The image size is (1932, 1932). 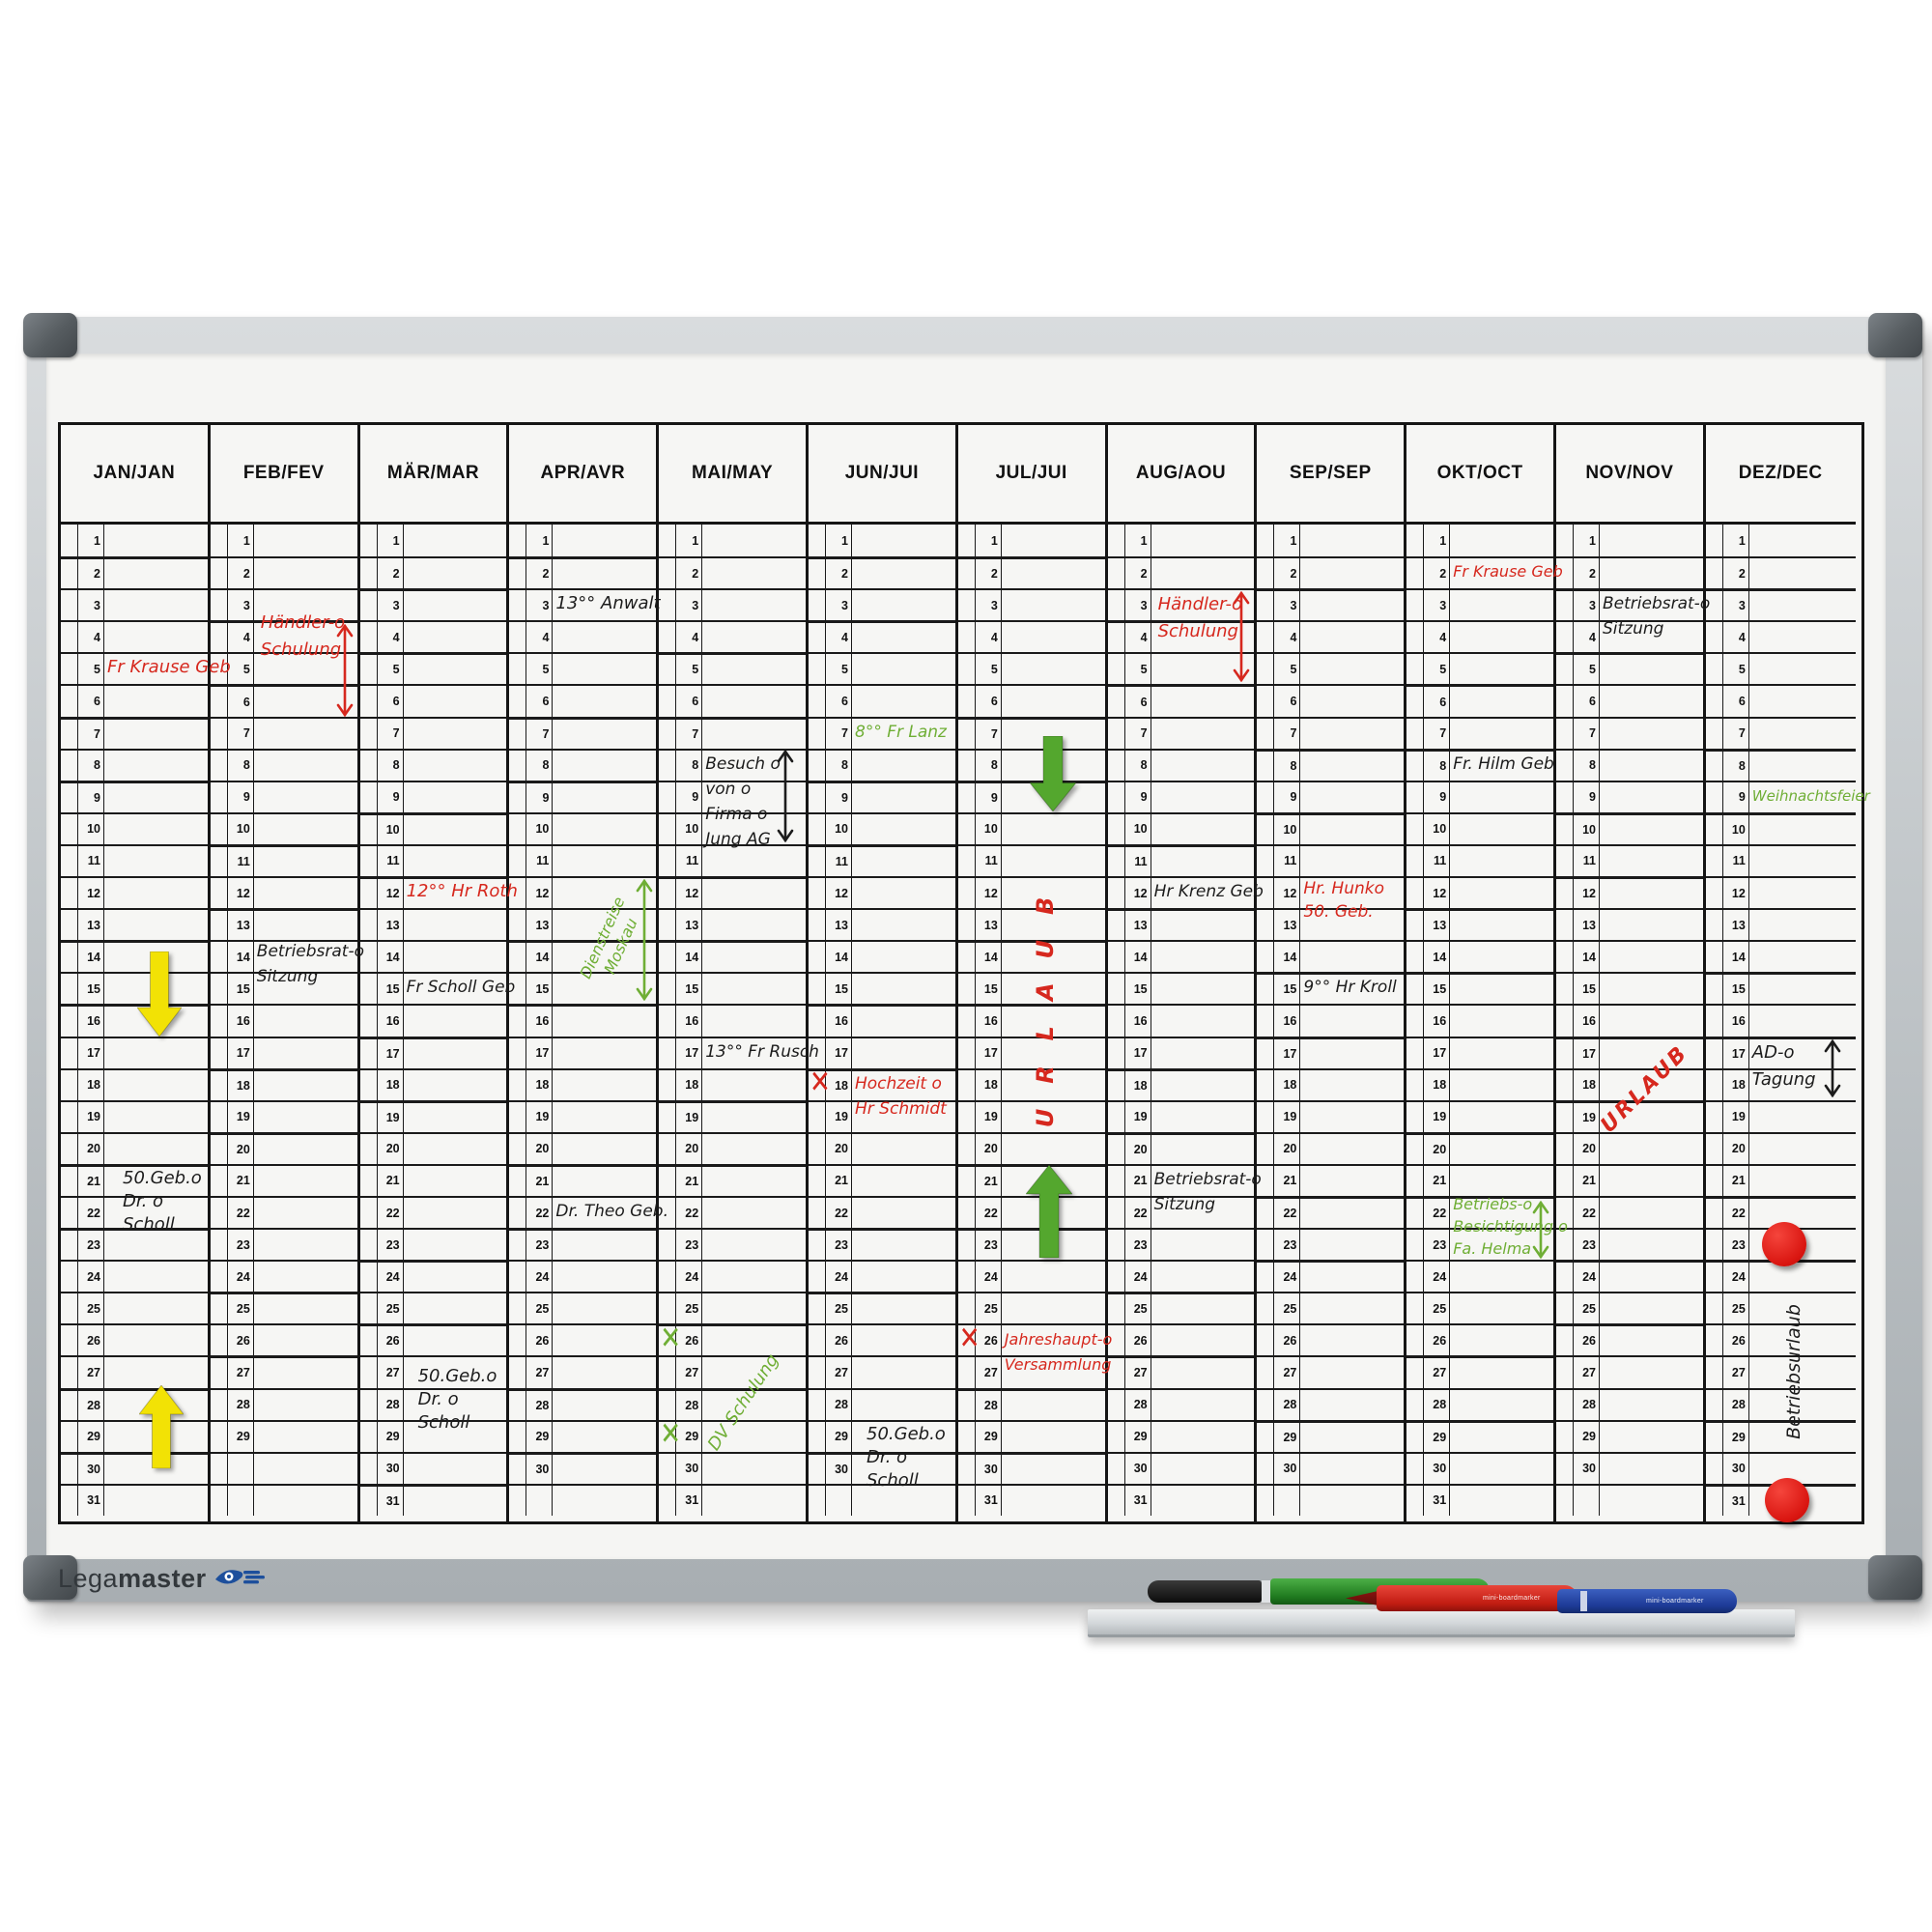 I want to click on day-number: 7, so click(x=91, y=734).